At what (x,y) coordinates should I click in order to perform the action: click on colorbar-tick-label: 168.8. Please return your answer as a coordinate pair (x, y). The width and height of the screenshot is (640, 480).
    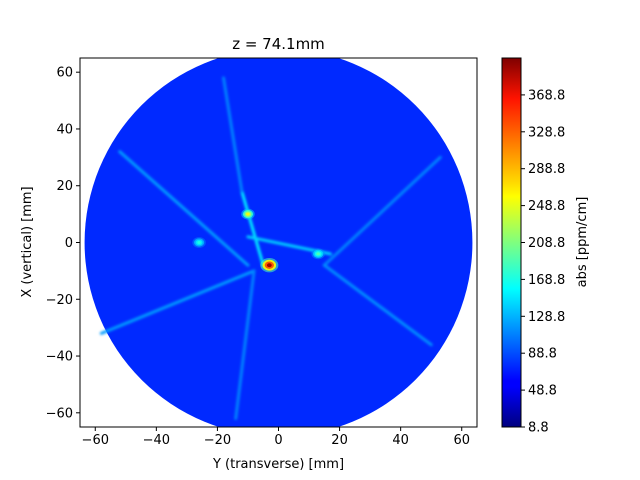
    Looking at the image, I should click on (546, 280).